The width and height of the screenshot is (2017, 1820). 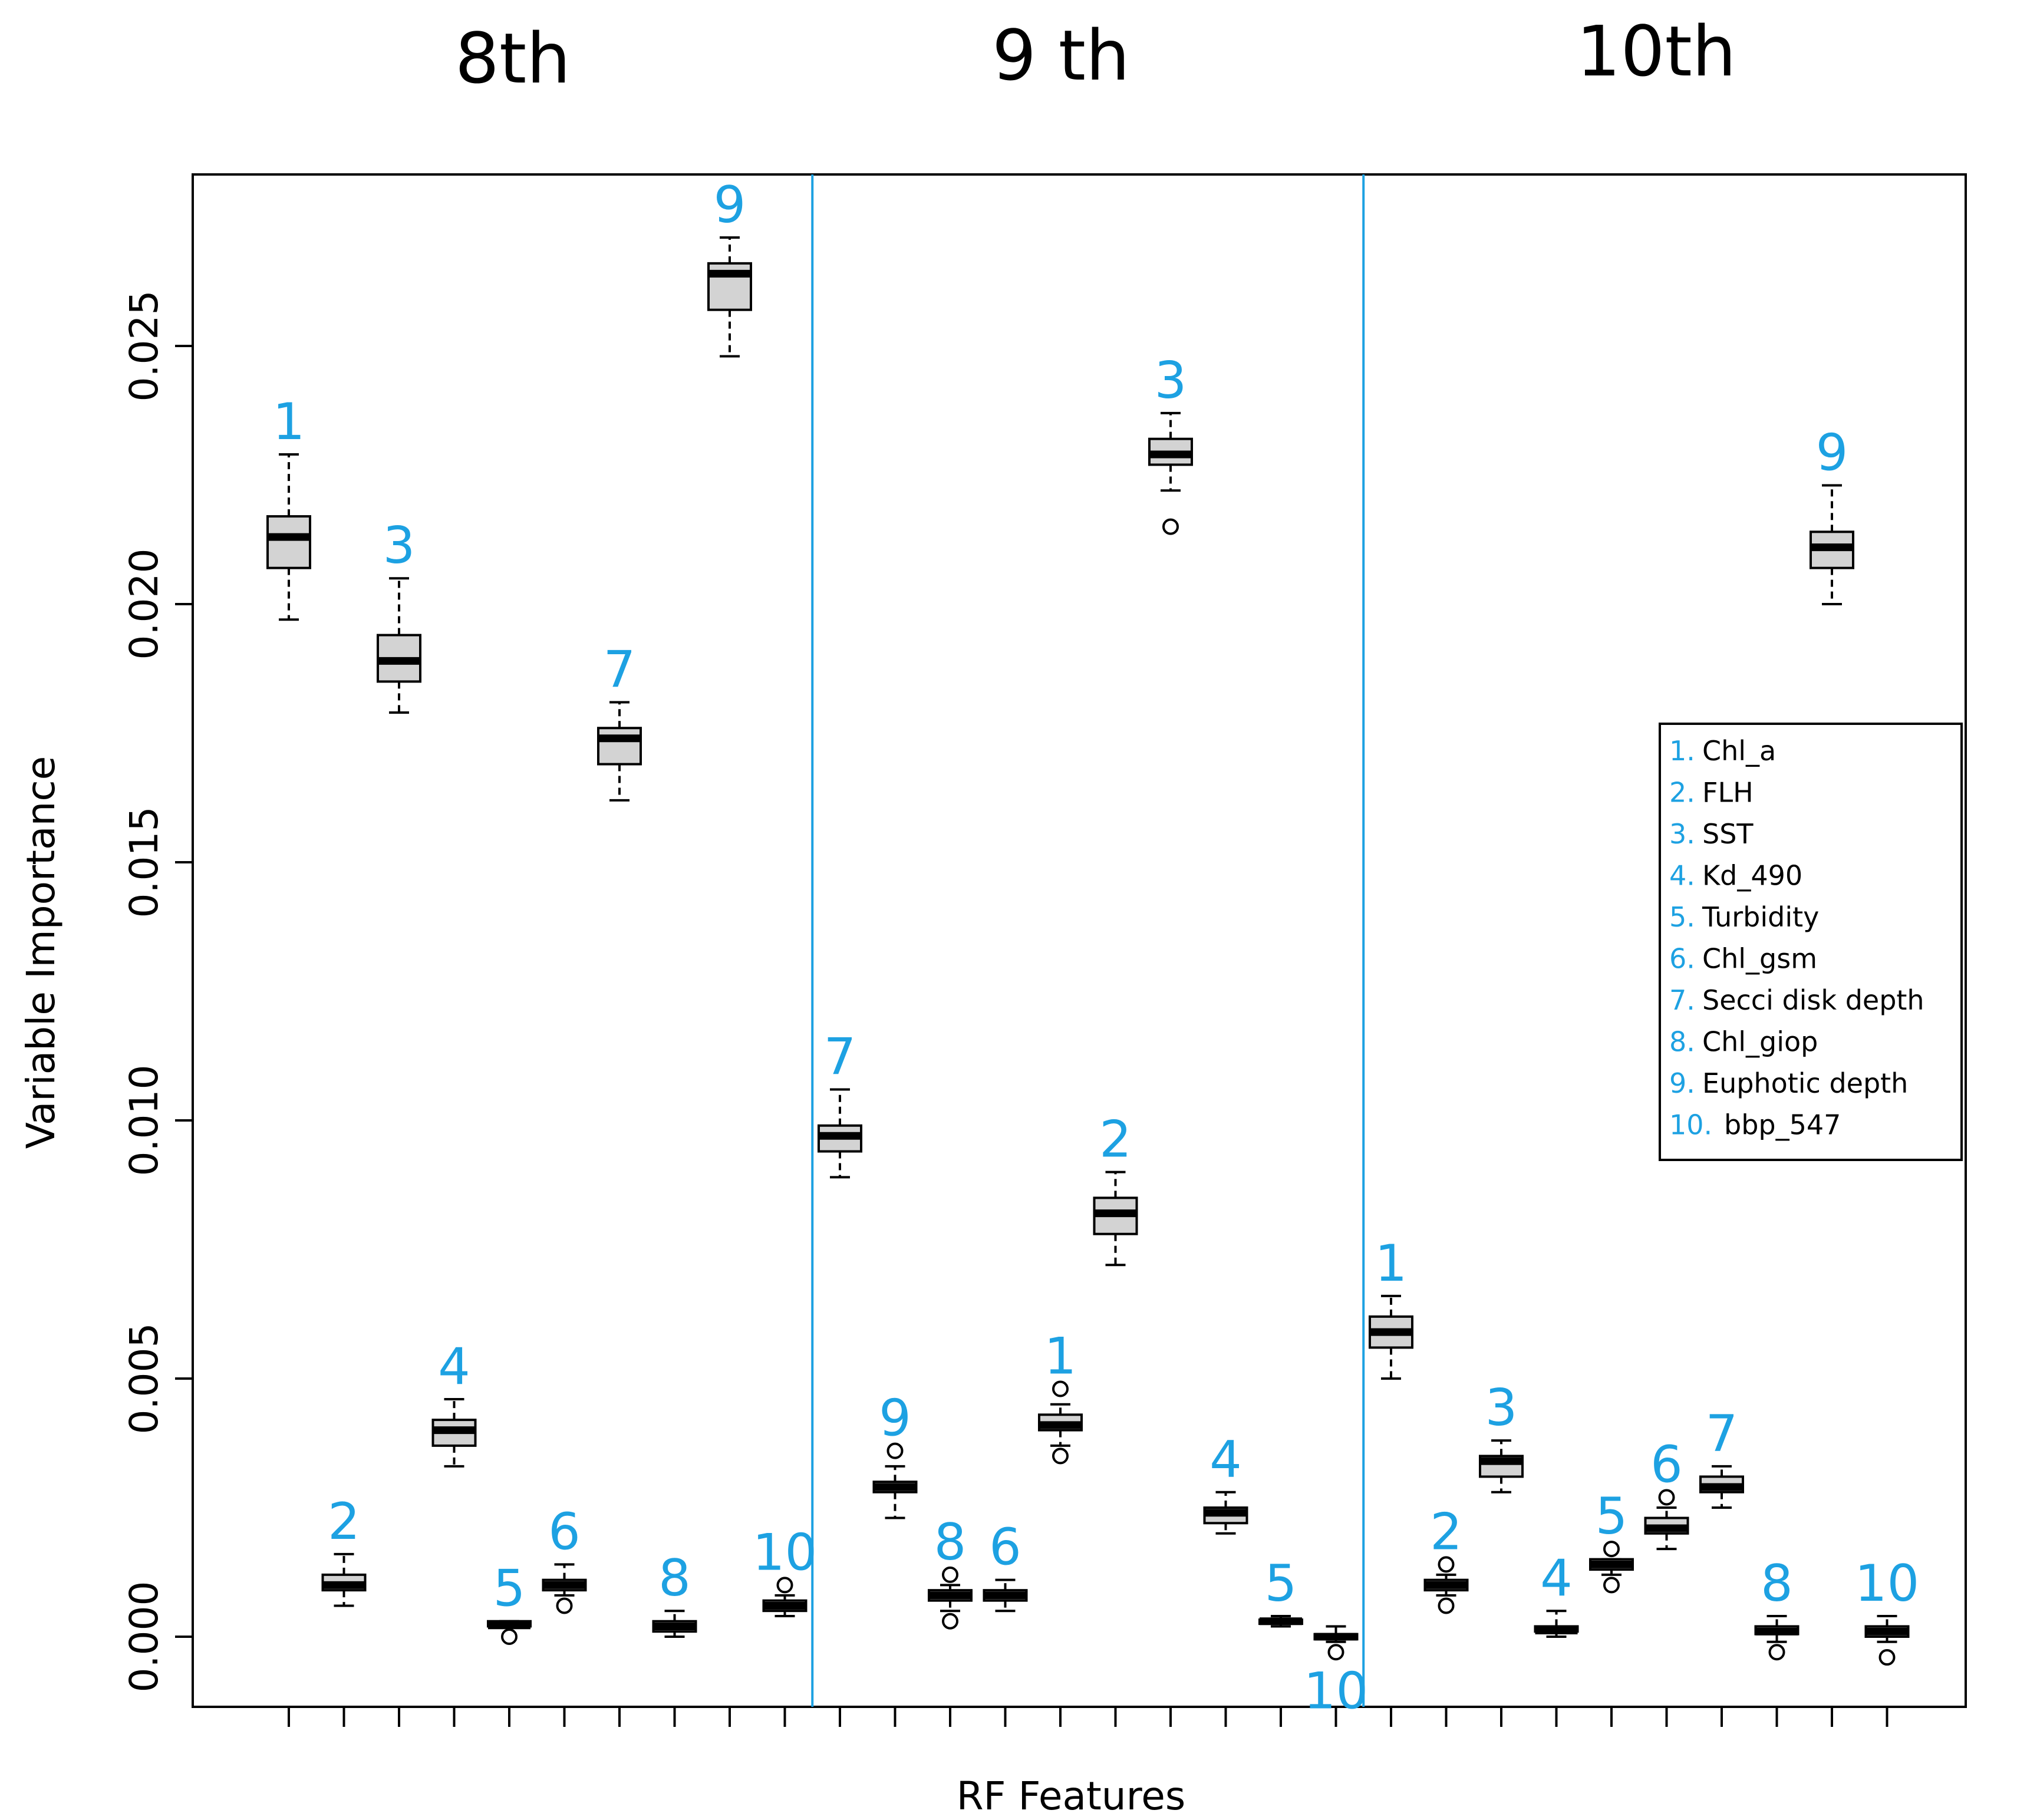 I want to click on box-label-29: 9, so click(x=1832, y=453).